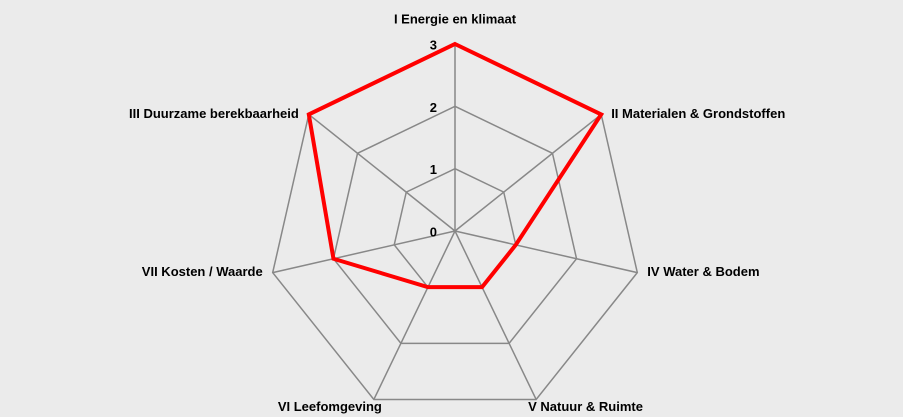 The image size is (903, 417). I want to click on category-label: V Natuur & Ruimte, so click(585, 406).